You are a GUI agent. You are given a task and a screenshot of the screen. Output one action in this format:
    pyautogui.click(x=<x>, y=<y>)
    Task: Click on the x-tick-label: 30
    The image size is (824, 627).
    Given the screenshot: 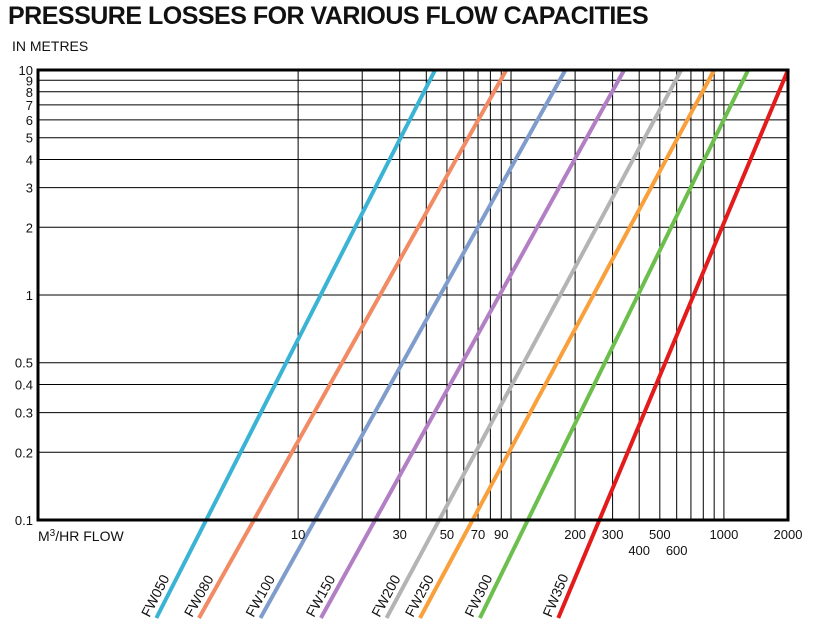 What is the action you would take?
    pyautogui.click(x=399, y=534)
    